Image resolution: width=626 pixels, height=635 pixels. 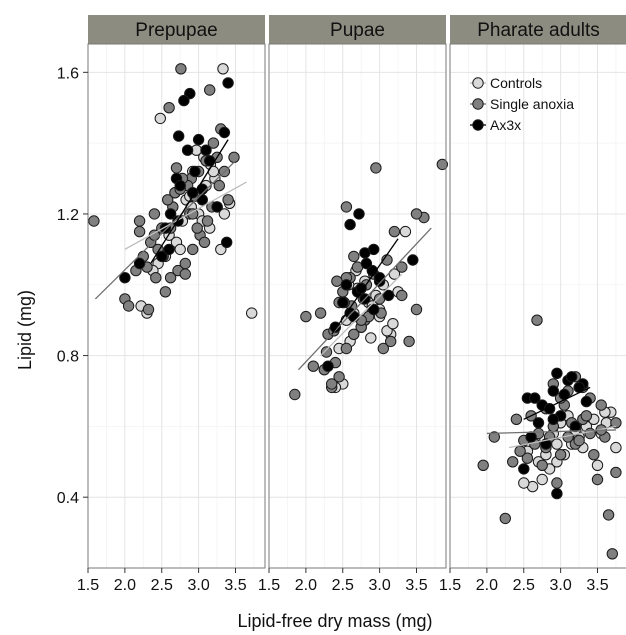 I want to click on strip-prepupae, so click(x=176, y=29).